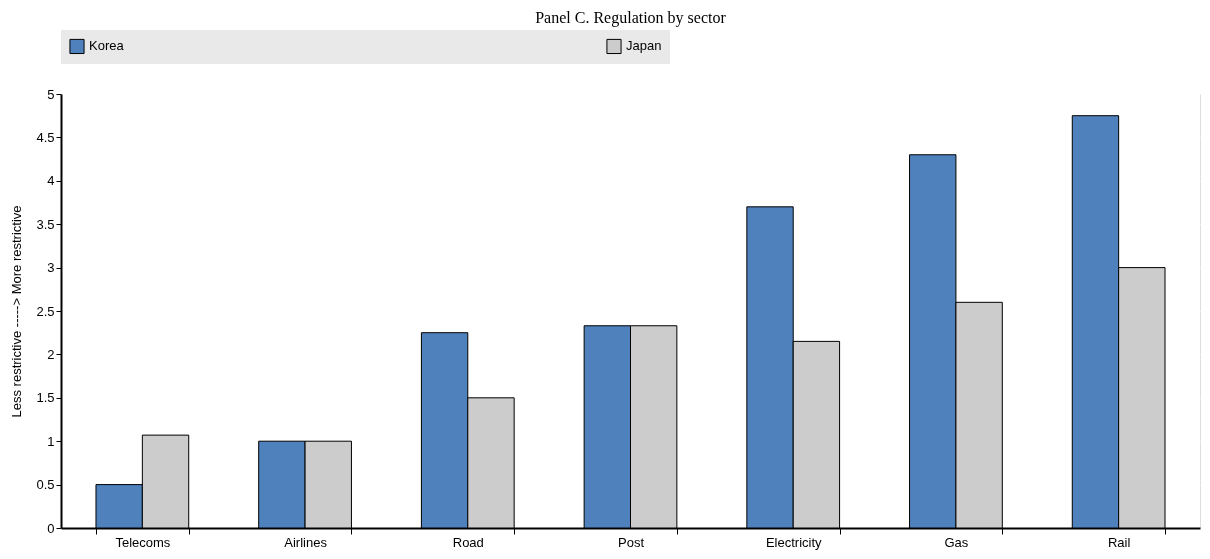 This screenshot has height=559, width=1210. I want to click on legend-label: Japan, so click(644, 46).